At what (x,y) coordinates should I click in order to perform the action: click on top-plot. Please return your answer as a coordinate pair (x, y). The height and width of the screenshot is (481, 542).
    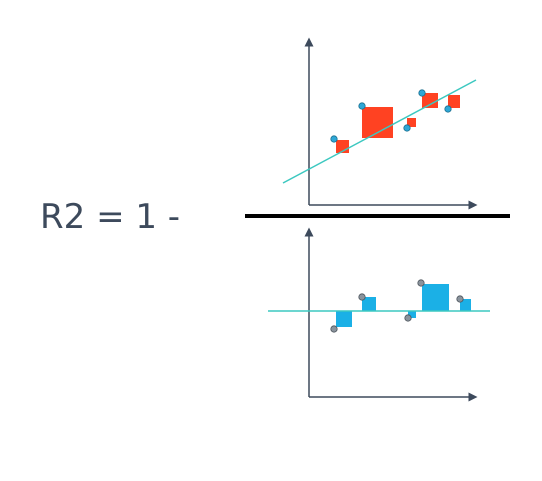
    Looking at the image, I should click on (380, 123).